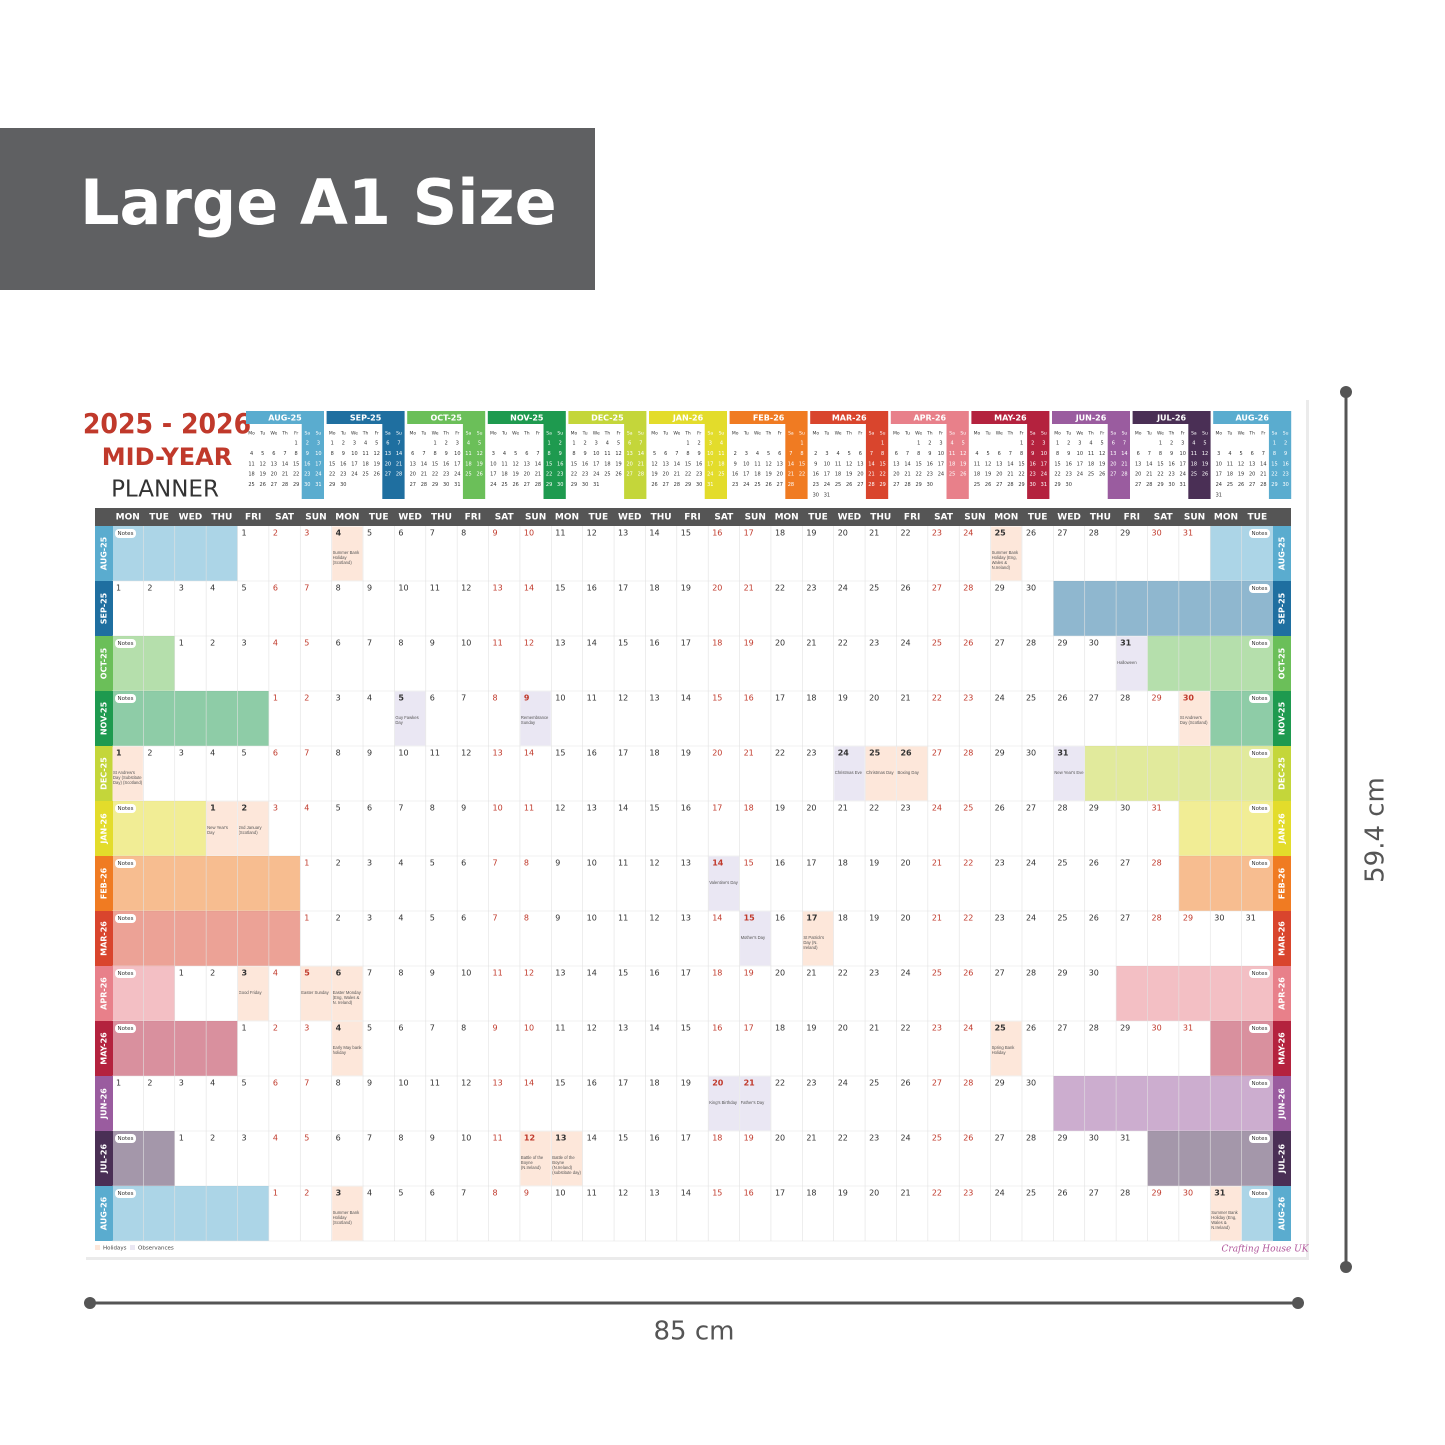 The width and height of the screenshot is (1445, 1445). I want to click on weekday-header: FRI, so click(253, 518).